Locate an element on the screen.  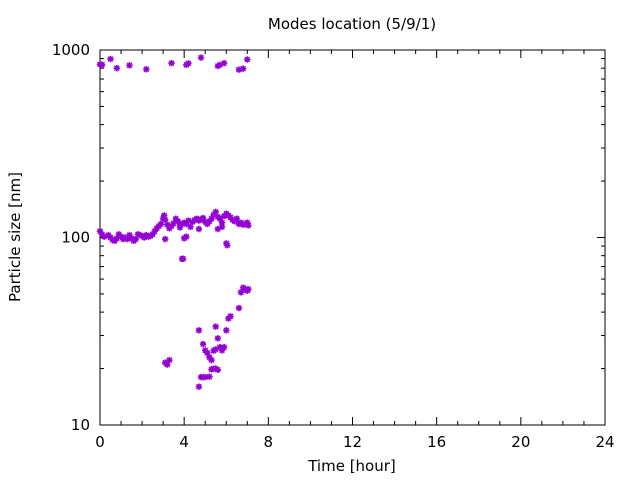
y-tick-labels: 10 100 1000 is located at coordinates (71, 237).